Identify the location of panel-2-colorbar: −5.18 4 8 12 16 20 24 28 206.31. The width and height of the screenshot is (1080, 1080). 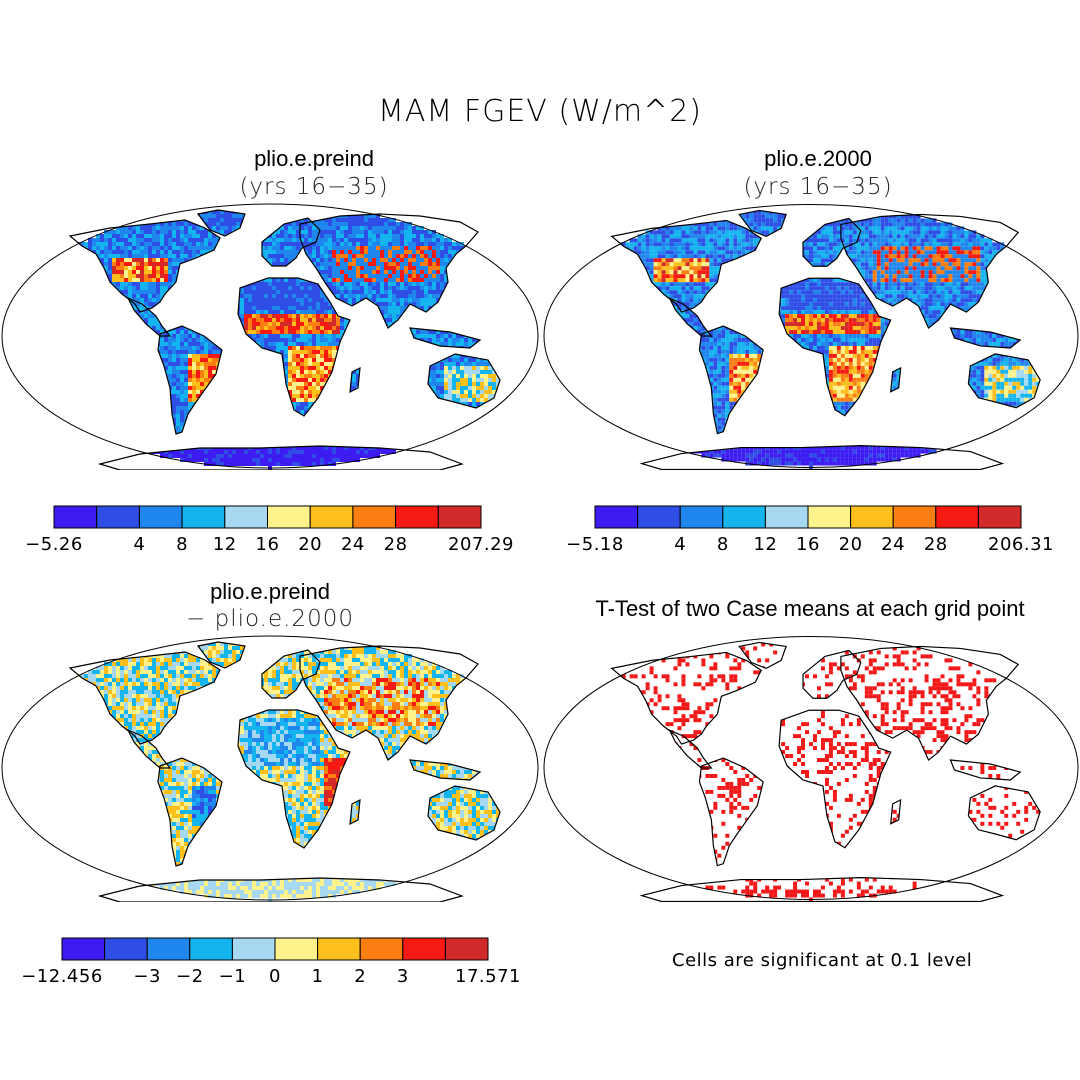
(809, 530).